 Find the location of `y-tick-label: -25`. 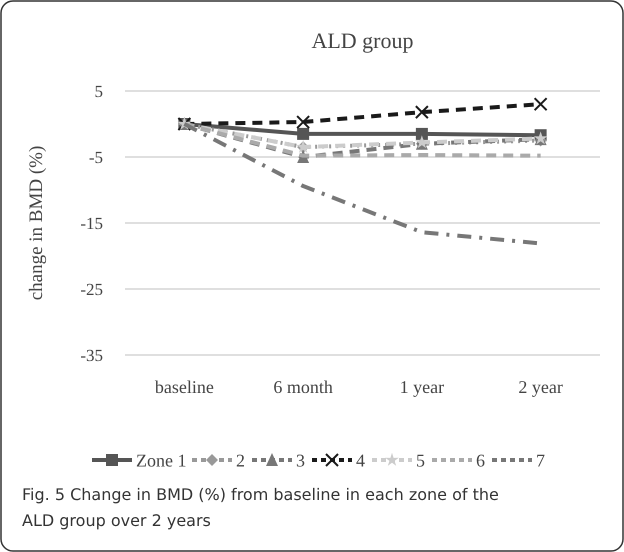

y-tick-label: -25 is located at coordinates (91, 289).